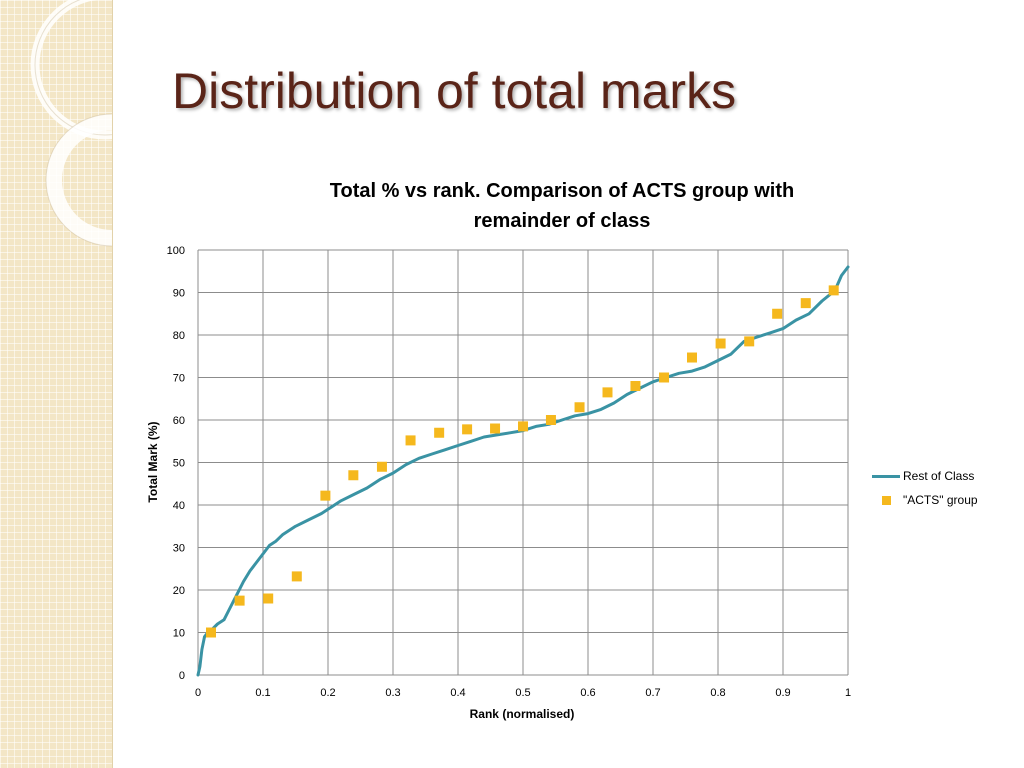 This screenshot has width=1024, height=768. What do you see at coordinates (179, 591) in the screenshot?
I see `y-tick-label: 20` at bounding box center [179, 591].